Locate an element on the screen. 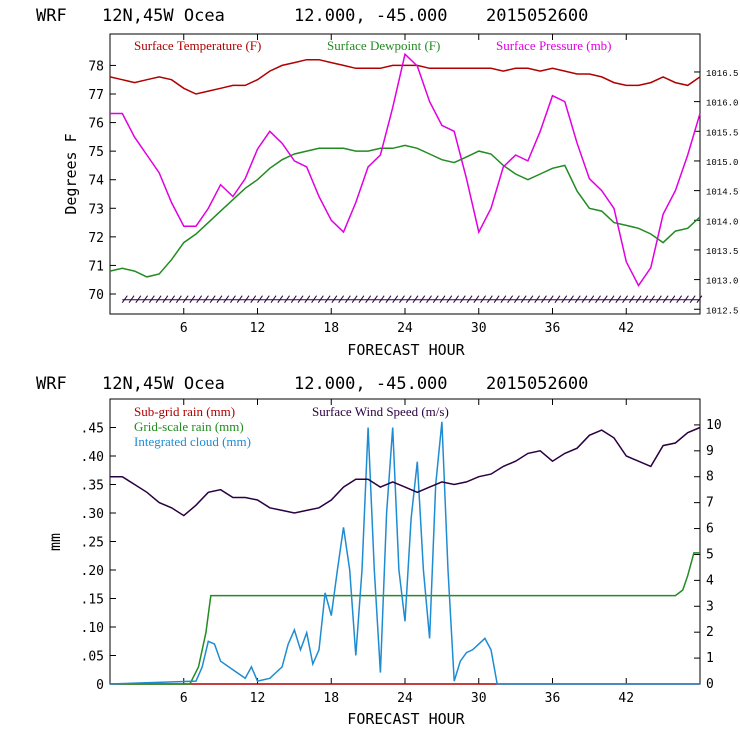 The width and height of the screenshot is (740, 740). right-y-tick-label: 1016.5 is located at coordinates (722, 74).